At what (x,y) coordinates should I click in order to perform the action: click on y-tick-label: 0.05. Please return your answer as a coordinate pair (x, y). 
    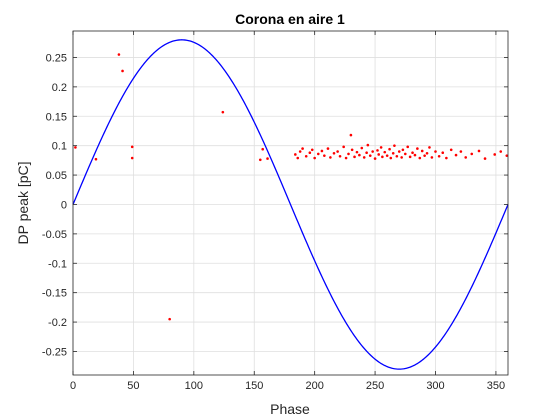
    Looking at the image, I should click on (56, 176).